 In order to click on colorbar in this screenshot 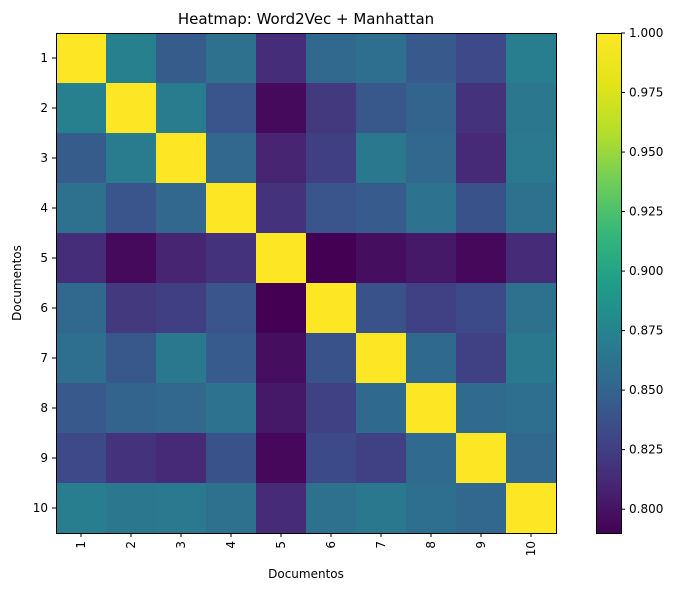, I will do `click(608, 283)`.